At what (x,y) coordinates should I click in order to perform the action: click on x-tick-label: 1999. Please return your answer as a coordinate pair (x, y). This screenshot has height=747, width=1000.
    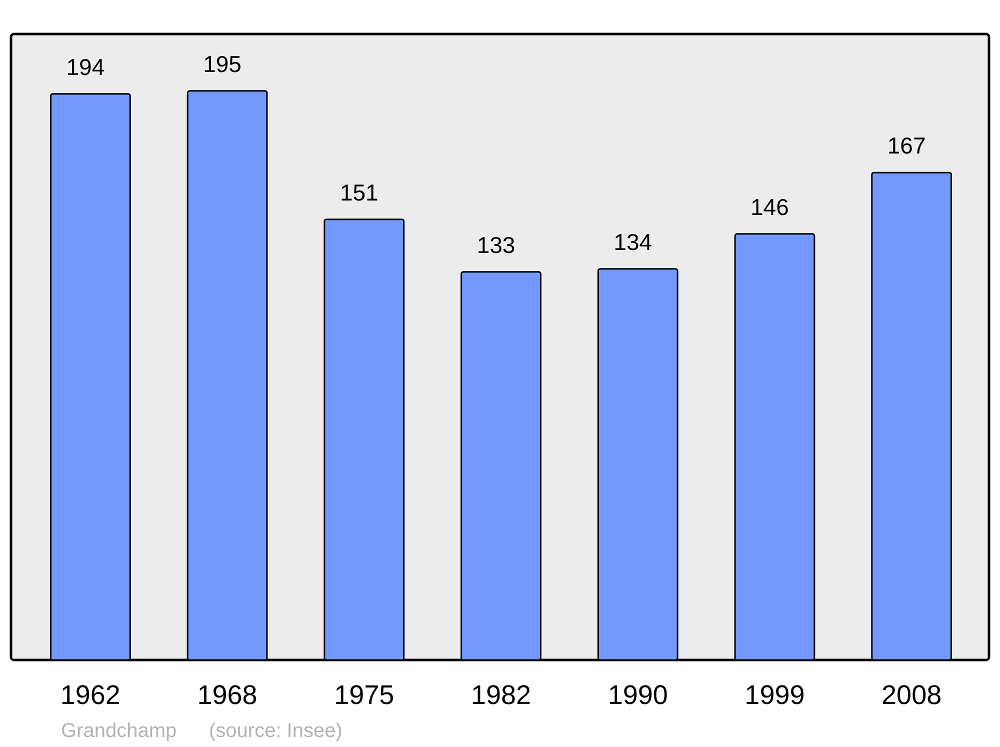
    Looking at the image, I should click on (774, 695).